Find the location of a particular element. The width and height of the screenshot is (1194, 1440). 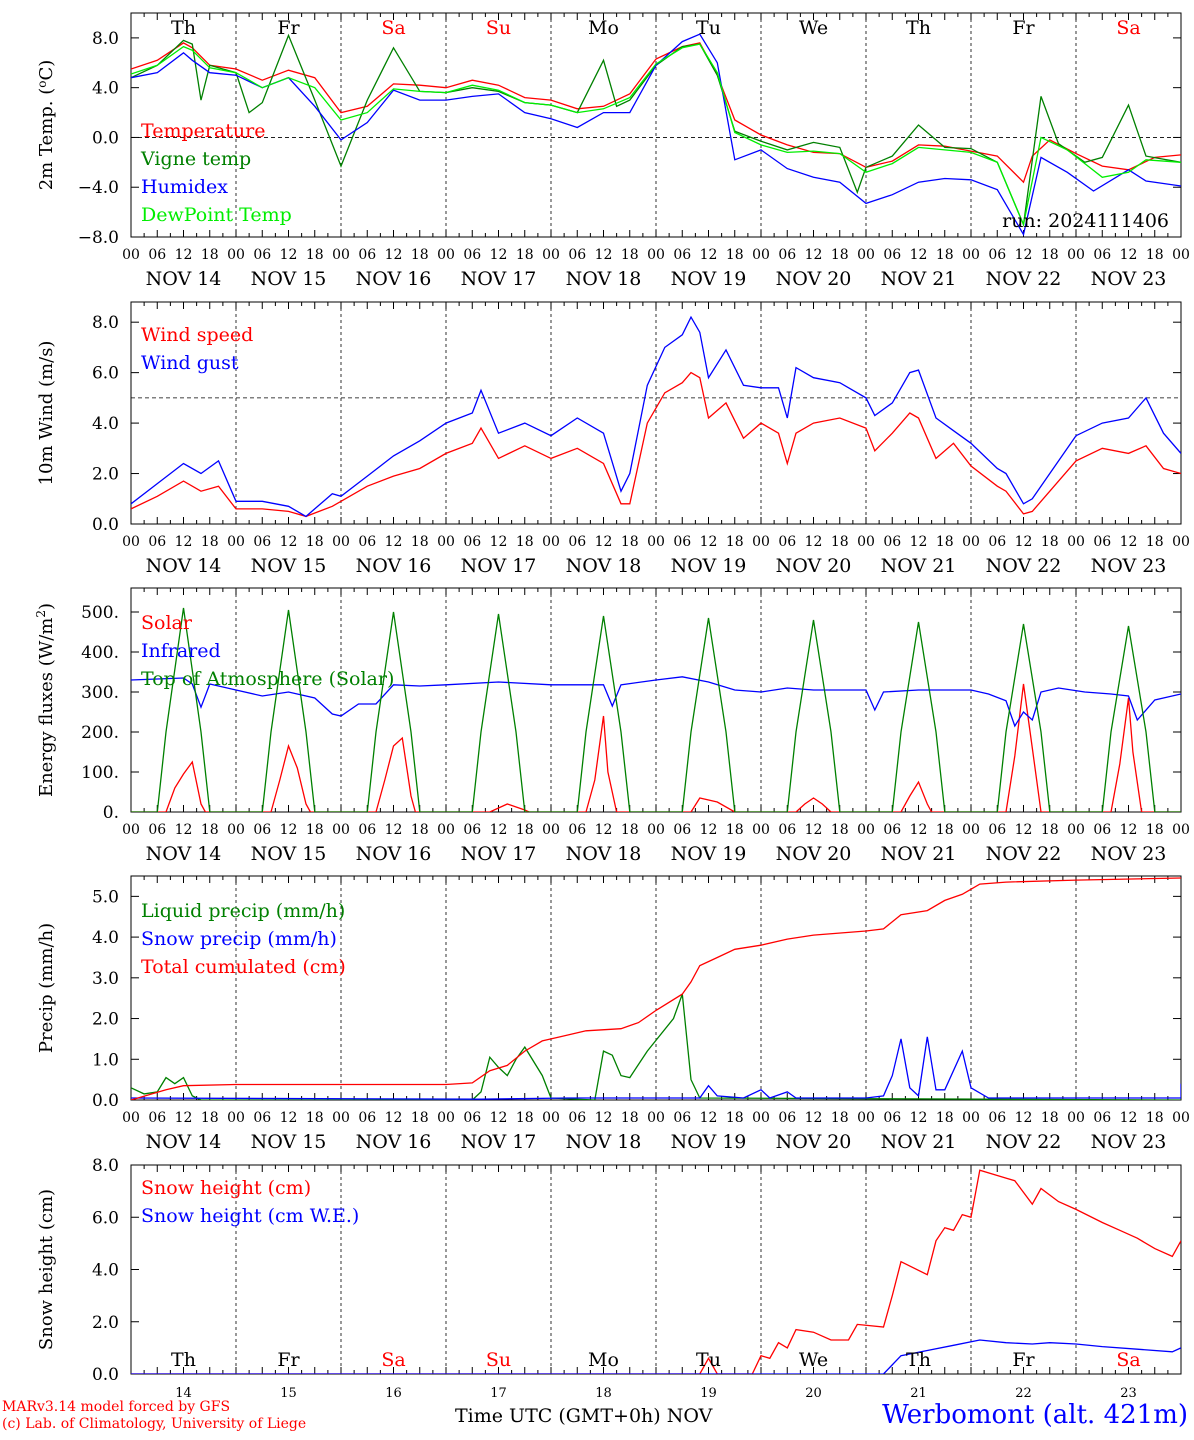

legend-entry: Vigne temp is located at coordinates (195, 159).